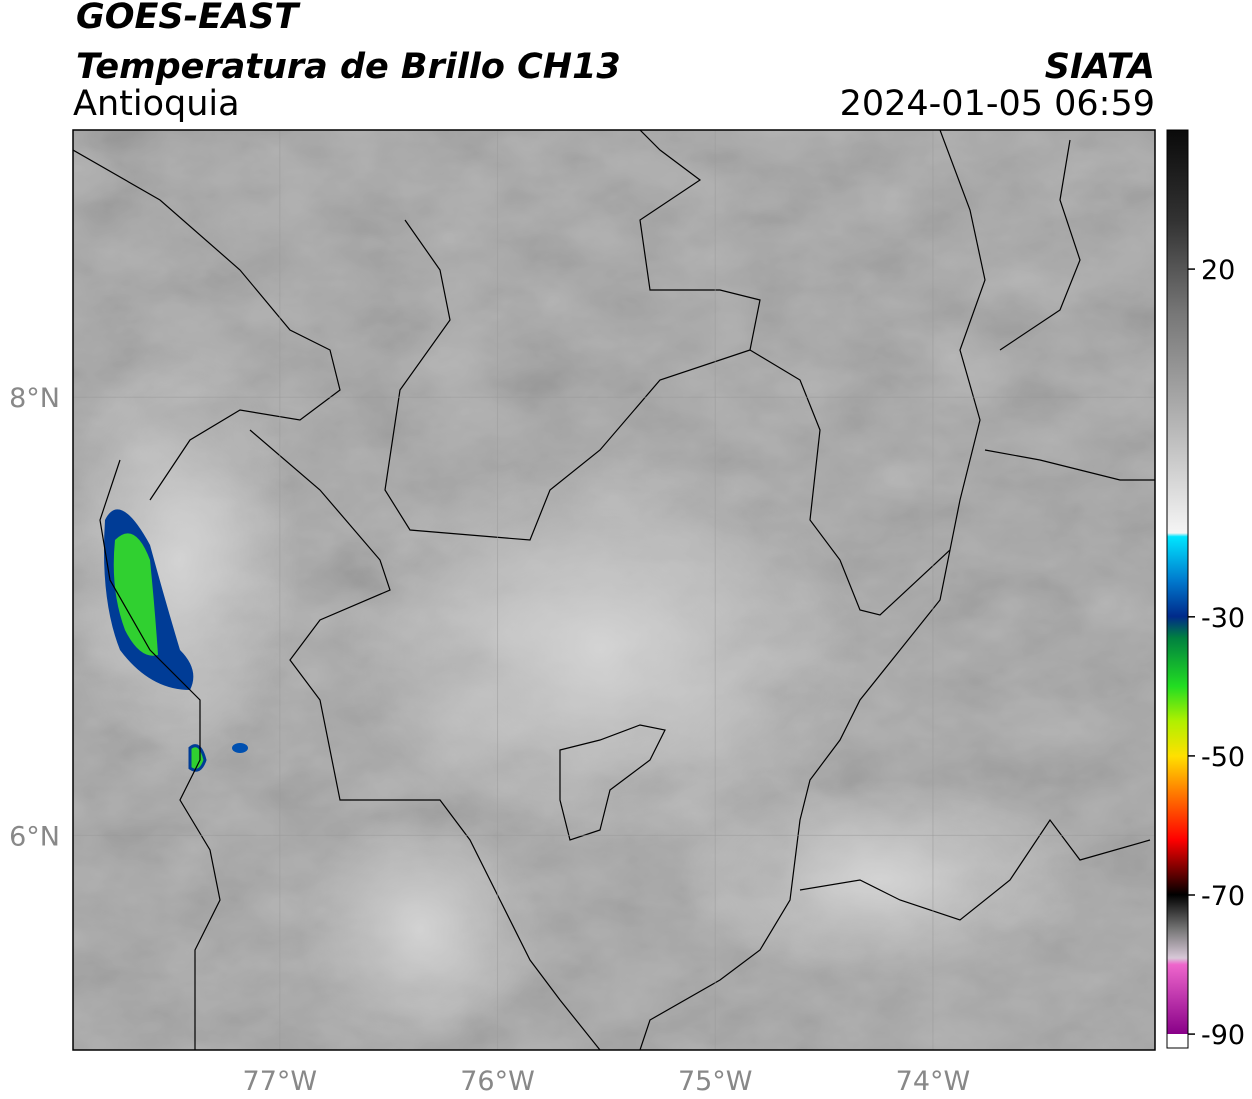  I want to click on x-tick-label: 77°W, so click(280, 1081).